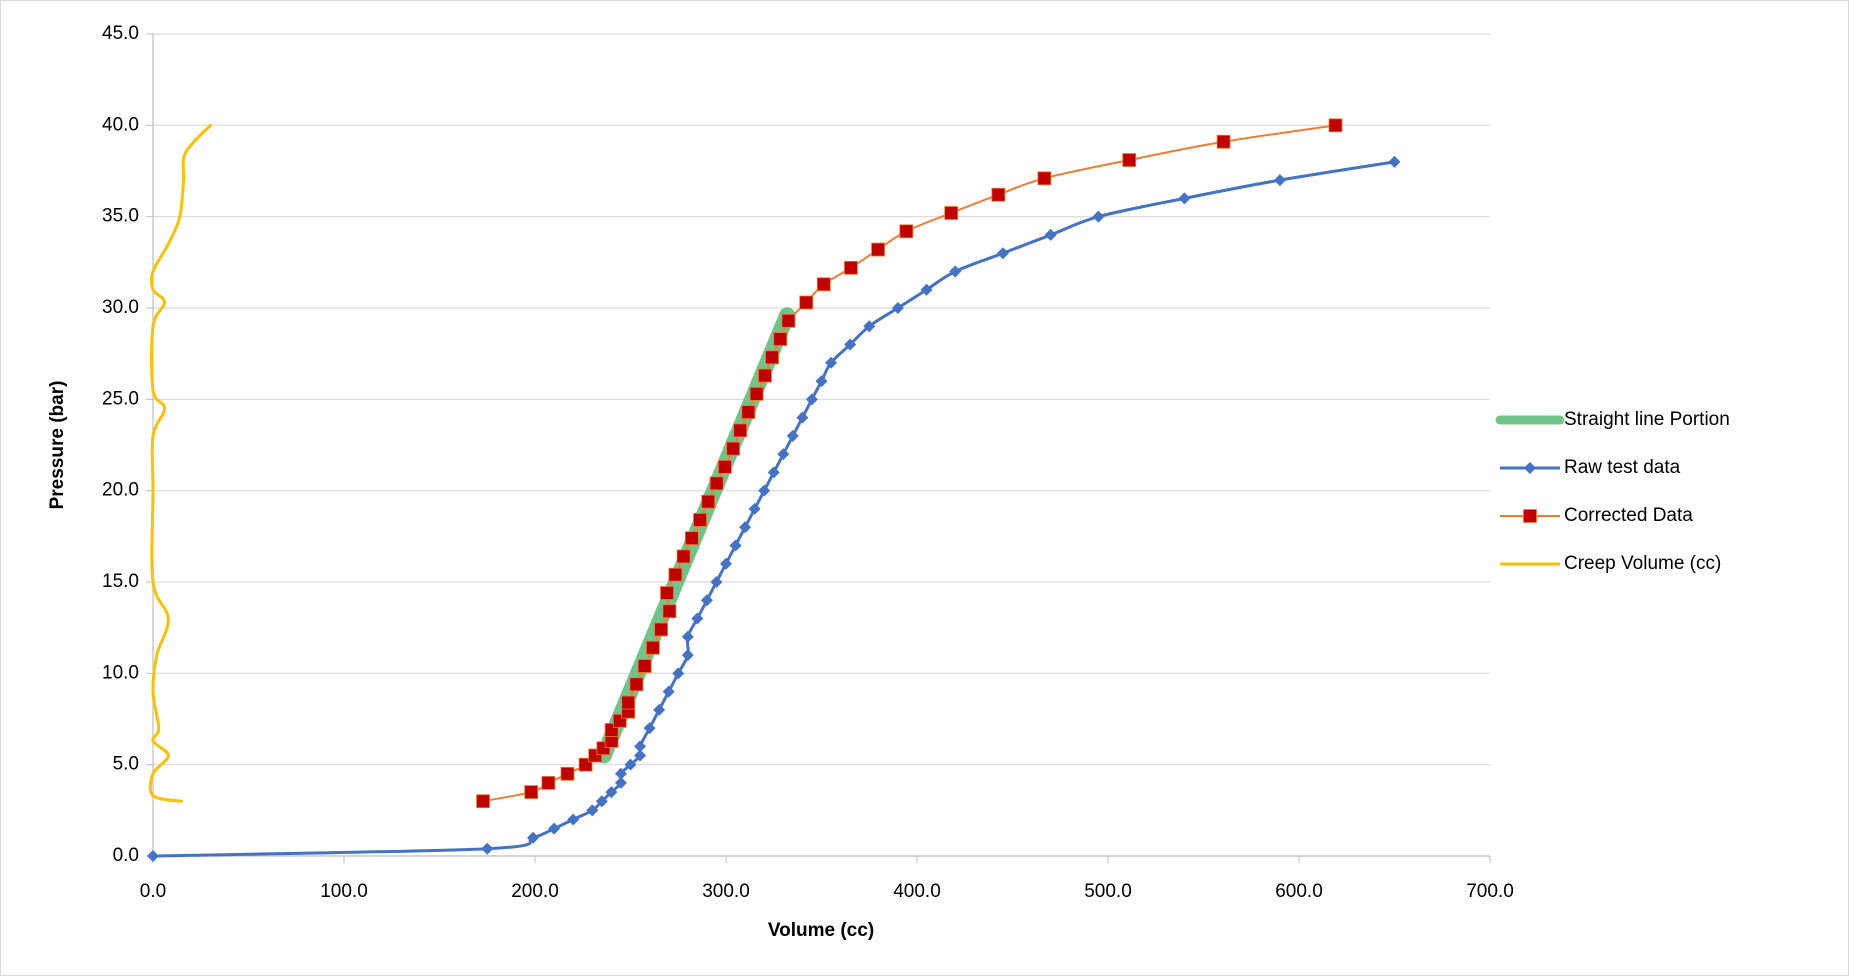 This screenshot has width=1849, height=976. Describe the element at coordinates (153, 891) in the screenshot. I see `x-tick-label: 0.0` at that location.